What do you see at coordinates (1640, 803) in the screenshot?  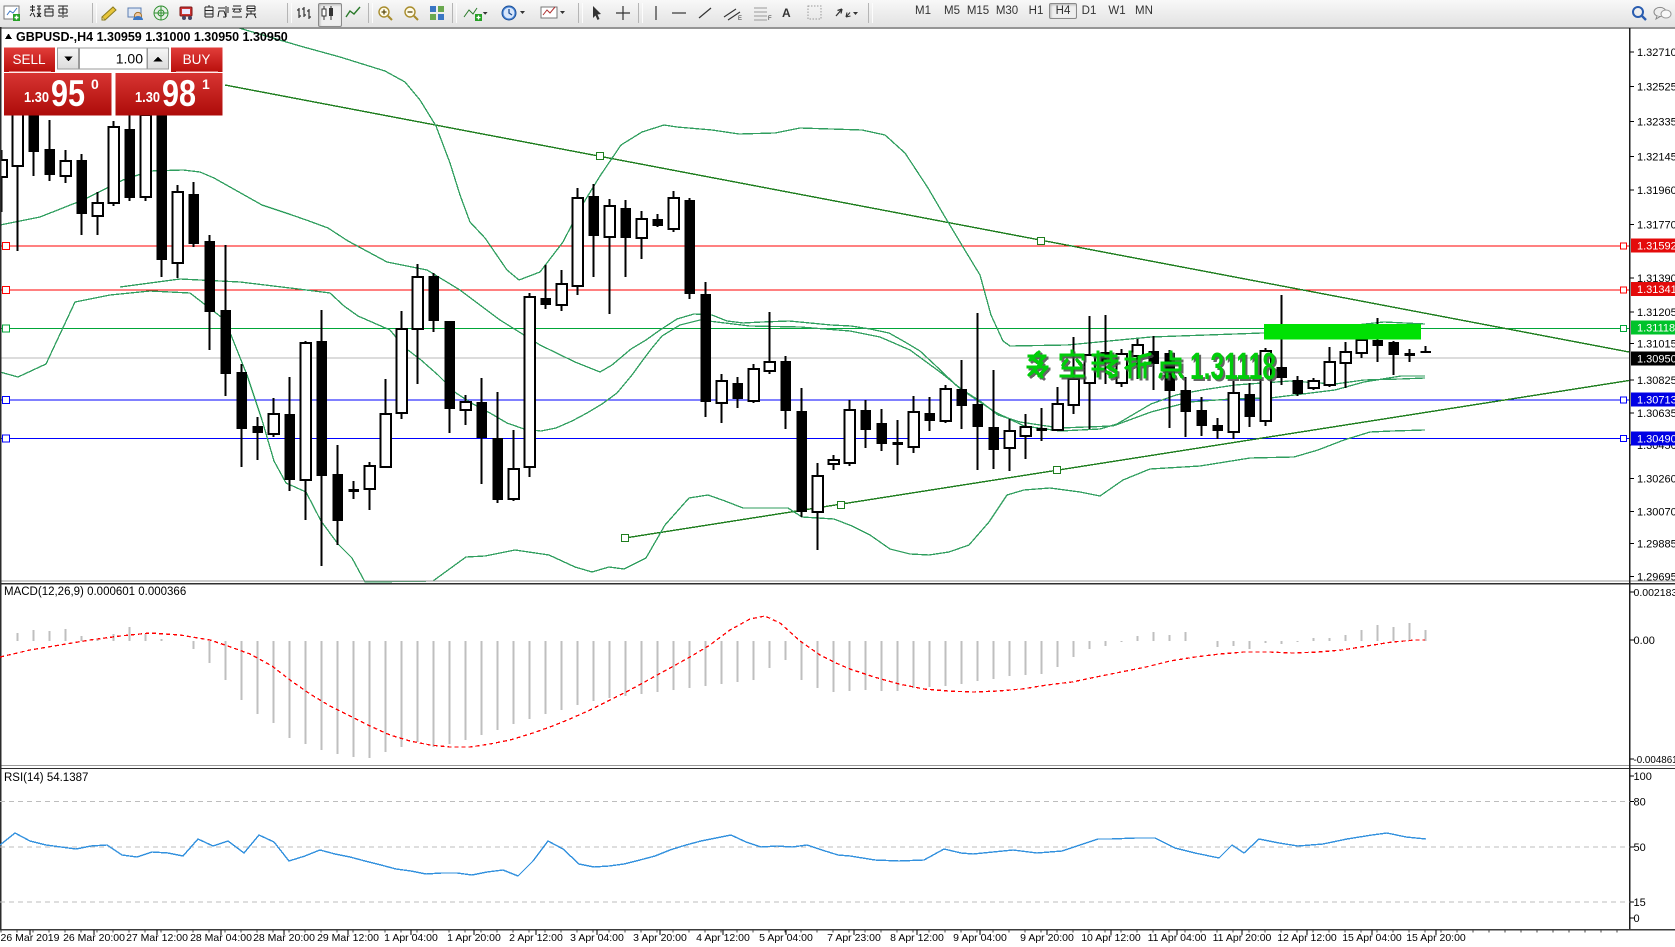 I see `svg-text: 80` at bounding box center [1640, 803].